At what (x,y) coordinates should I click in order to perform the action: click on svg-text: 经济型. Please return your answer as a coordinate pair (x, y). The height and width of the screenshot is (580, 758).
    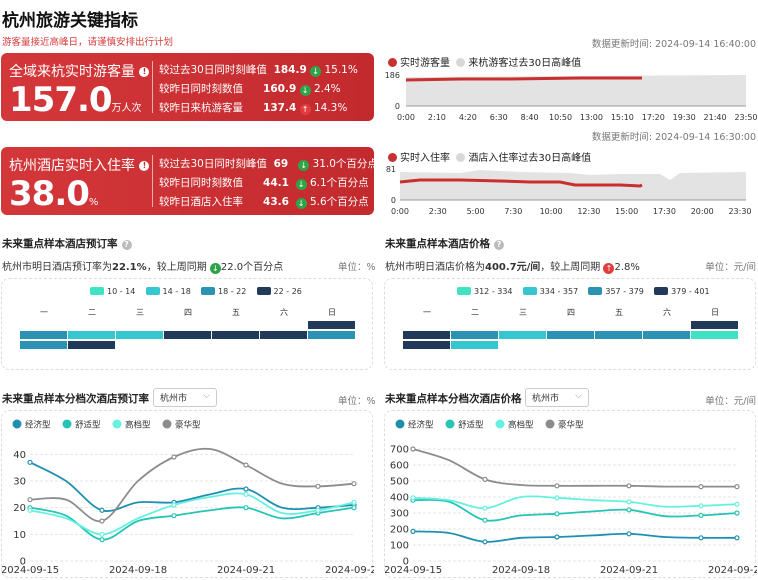
    Looking at the image, I should click on (421, 425).